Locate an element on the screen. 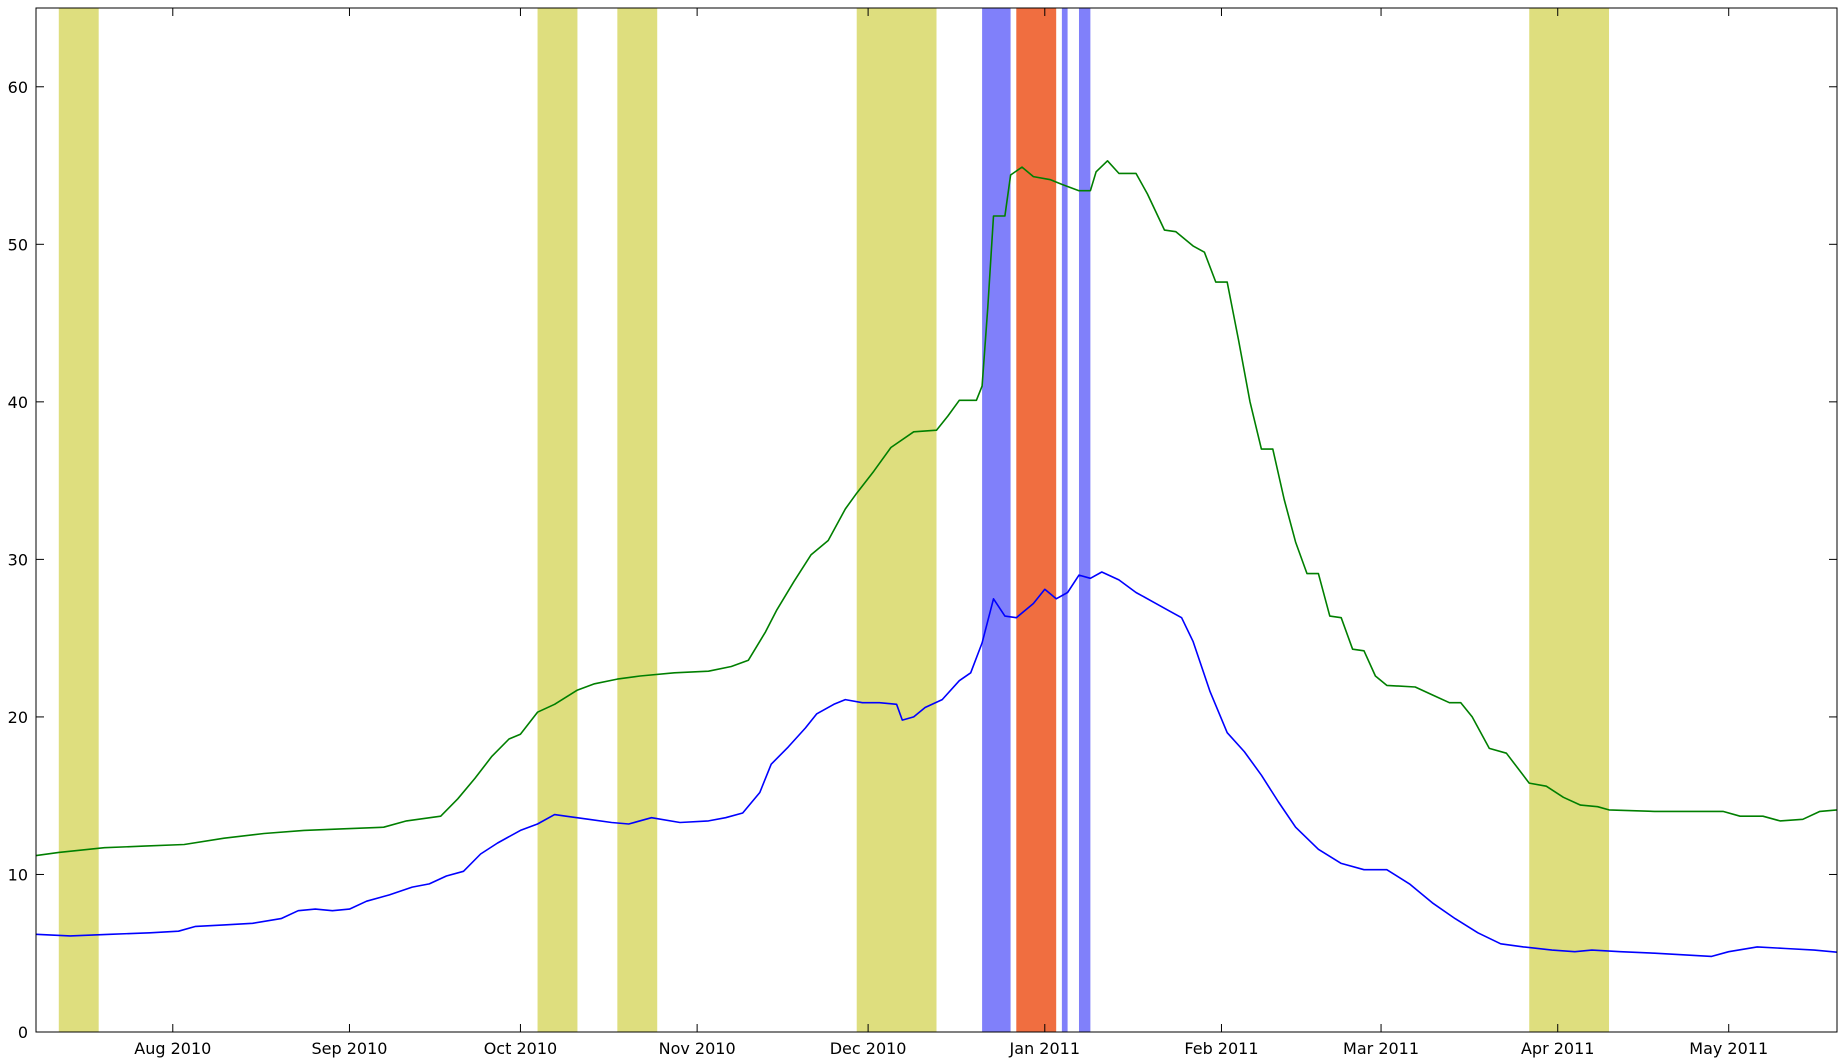 This screenshot has height=1062, width=1844. y-tick-label: 20 is located at coordinates (18, 717).